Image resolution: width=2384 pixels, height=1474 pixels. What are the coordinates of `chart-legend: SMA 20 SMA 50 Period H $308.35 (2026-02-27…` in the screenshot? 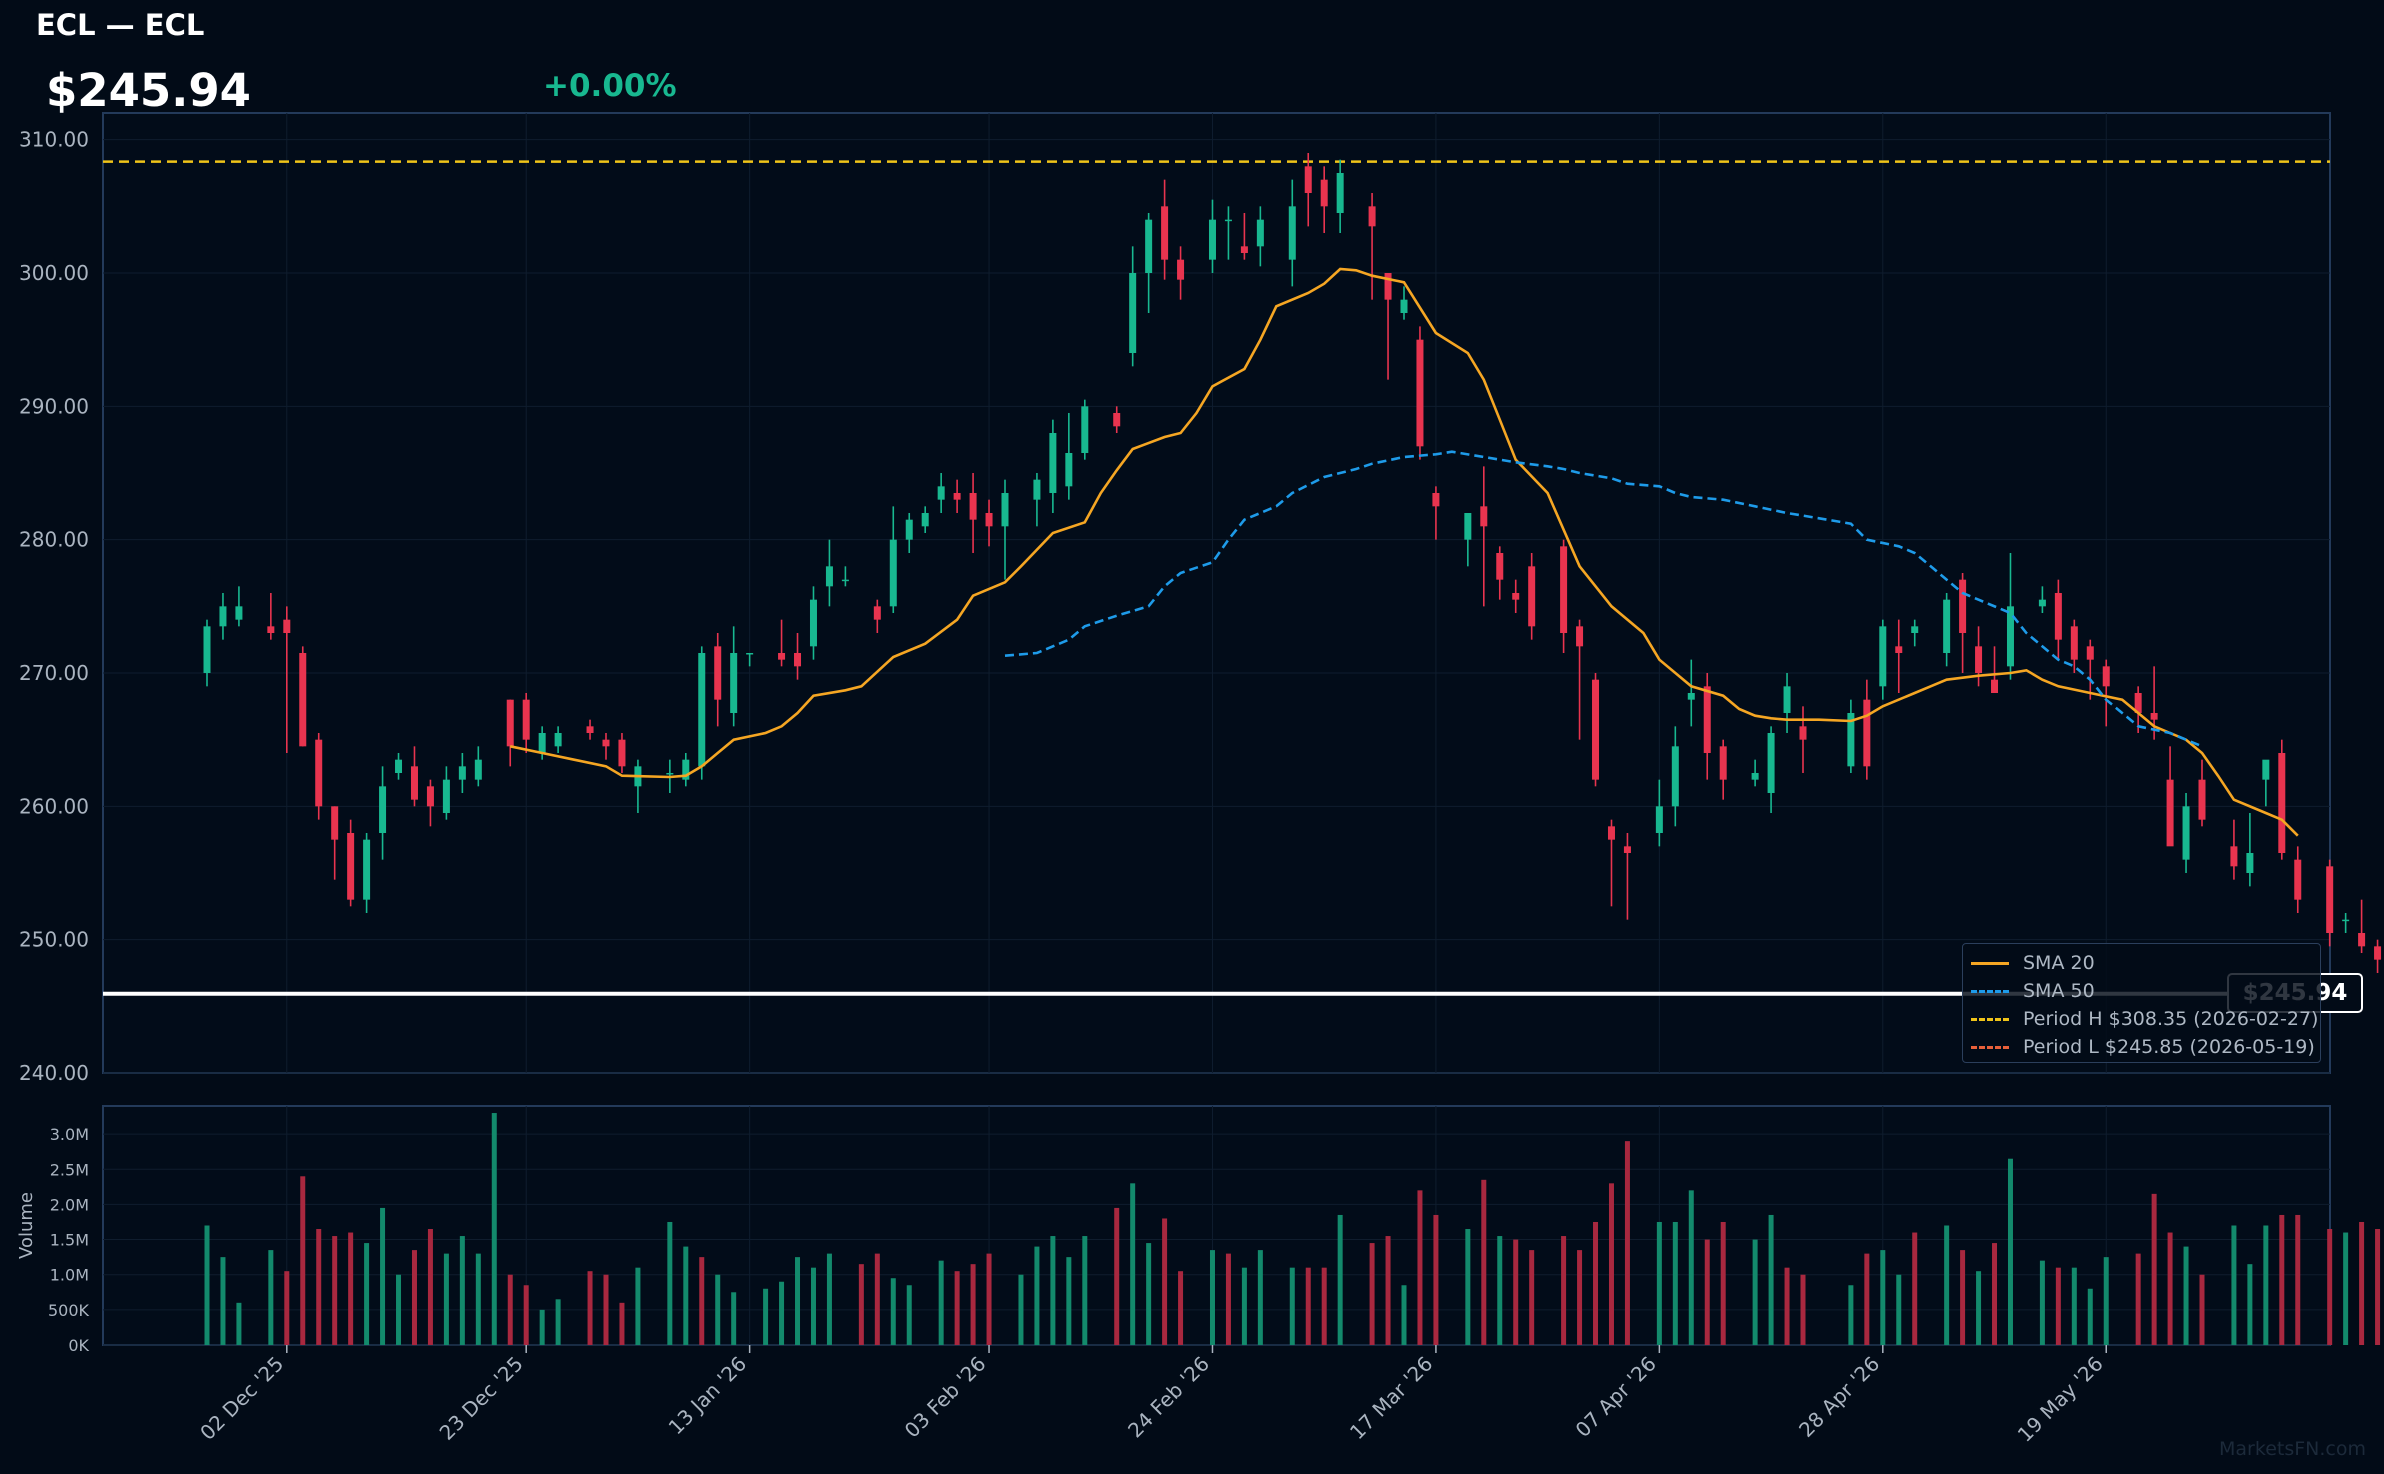 It's located at (2141, 1003).